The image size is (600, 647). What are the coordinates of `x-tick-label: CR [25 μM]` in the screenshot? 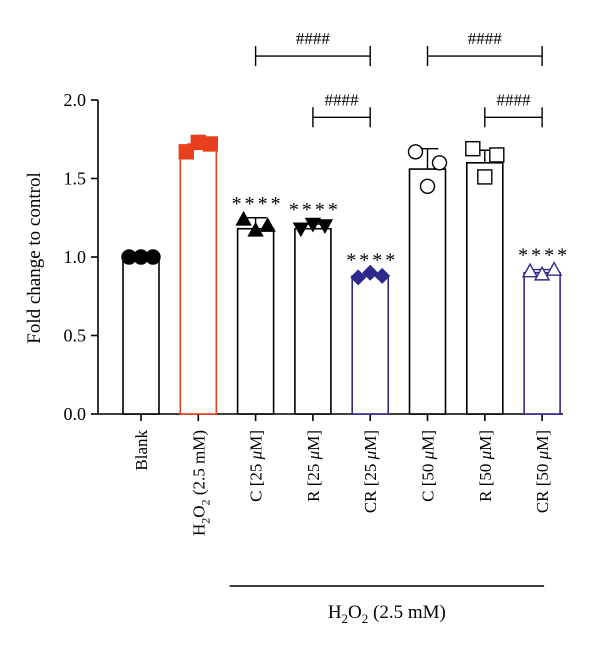 It's located at (370, 471).